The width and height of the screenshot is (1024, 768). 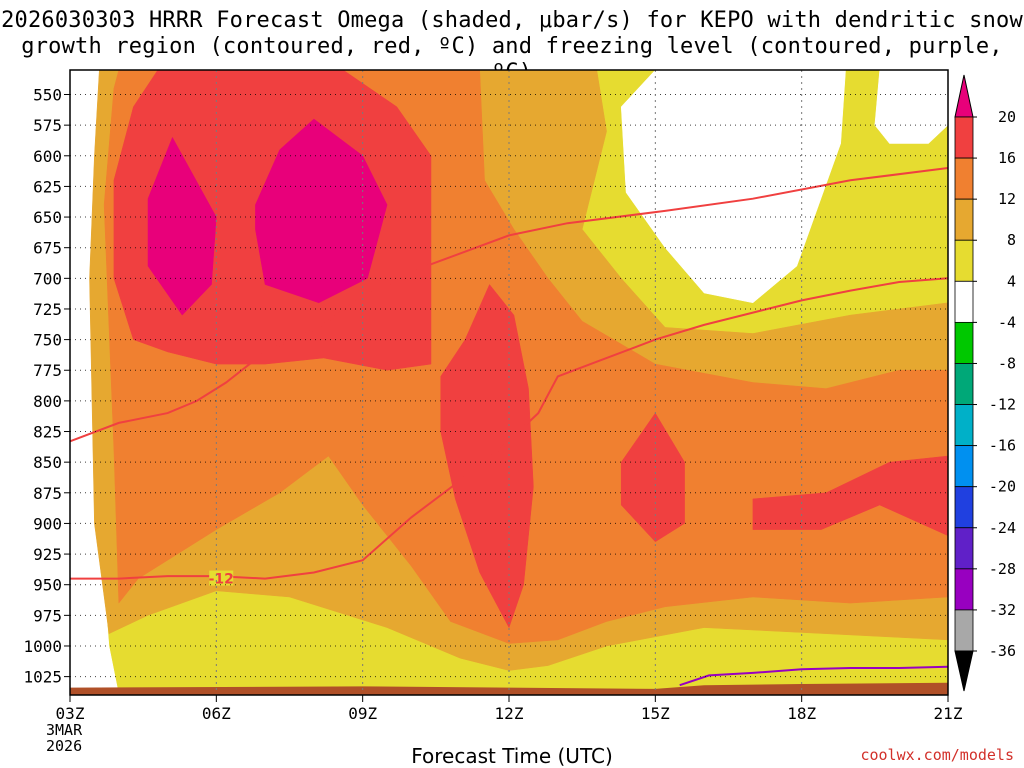 What do you see at coordinates (1011, 281) in the screenshot?
I see `colorbar-label-4: 4` at bounding box center [1011, 281].